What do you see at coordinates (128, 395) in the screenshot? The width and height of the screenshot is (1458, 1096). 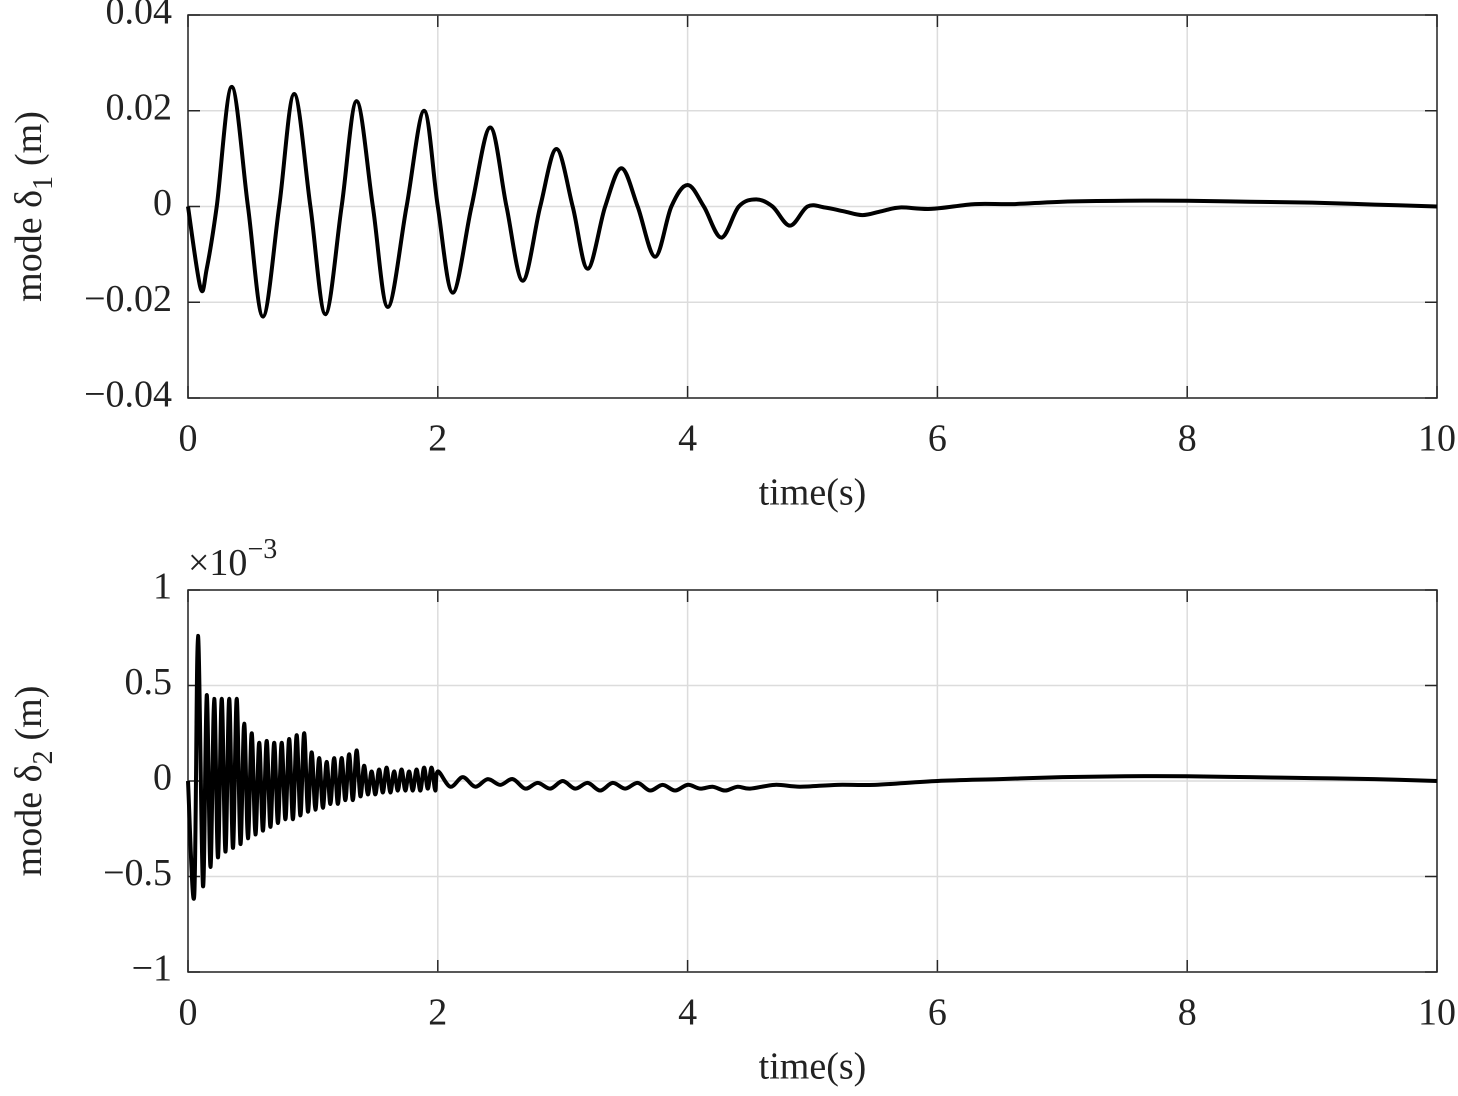 I see `y-tick-label: −0.04` at bounding box center [128, 395].